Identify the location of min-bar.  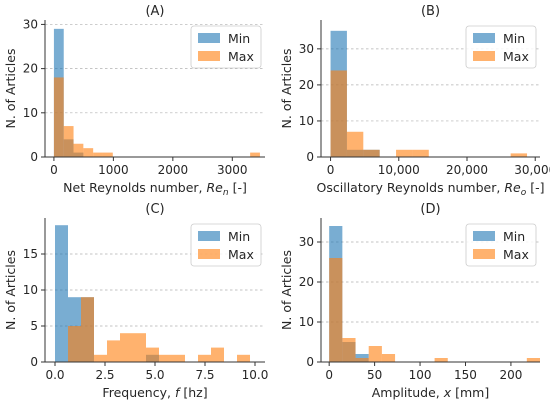
(61, 293).